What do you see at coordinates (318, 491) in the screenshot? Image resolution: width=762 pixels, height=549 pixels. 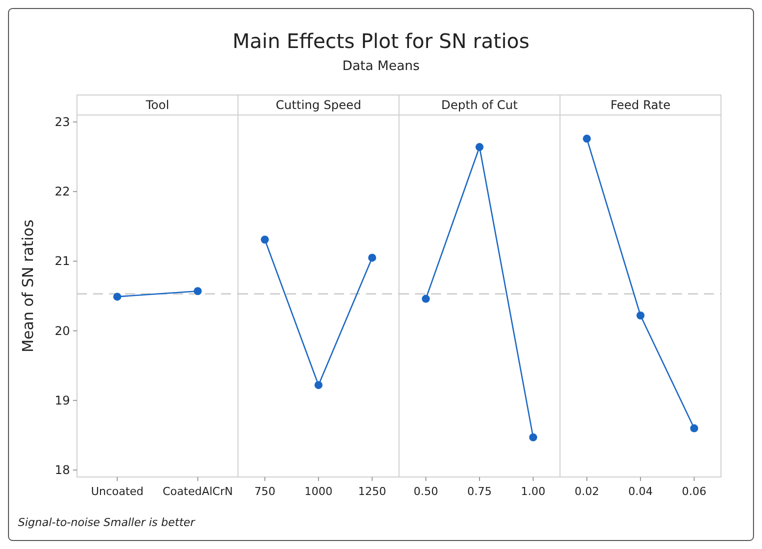 I see `x-tick-label: 1000` at bounding box center [318, 491].